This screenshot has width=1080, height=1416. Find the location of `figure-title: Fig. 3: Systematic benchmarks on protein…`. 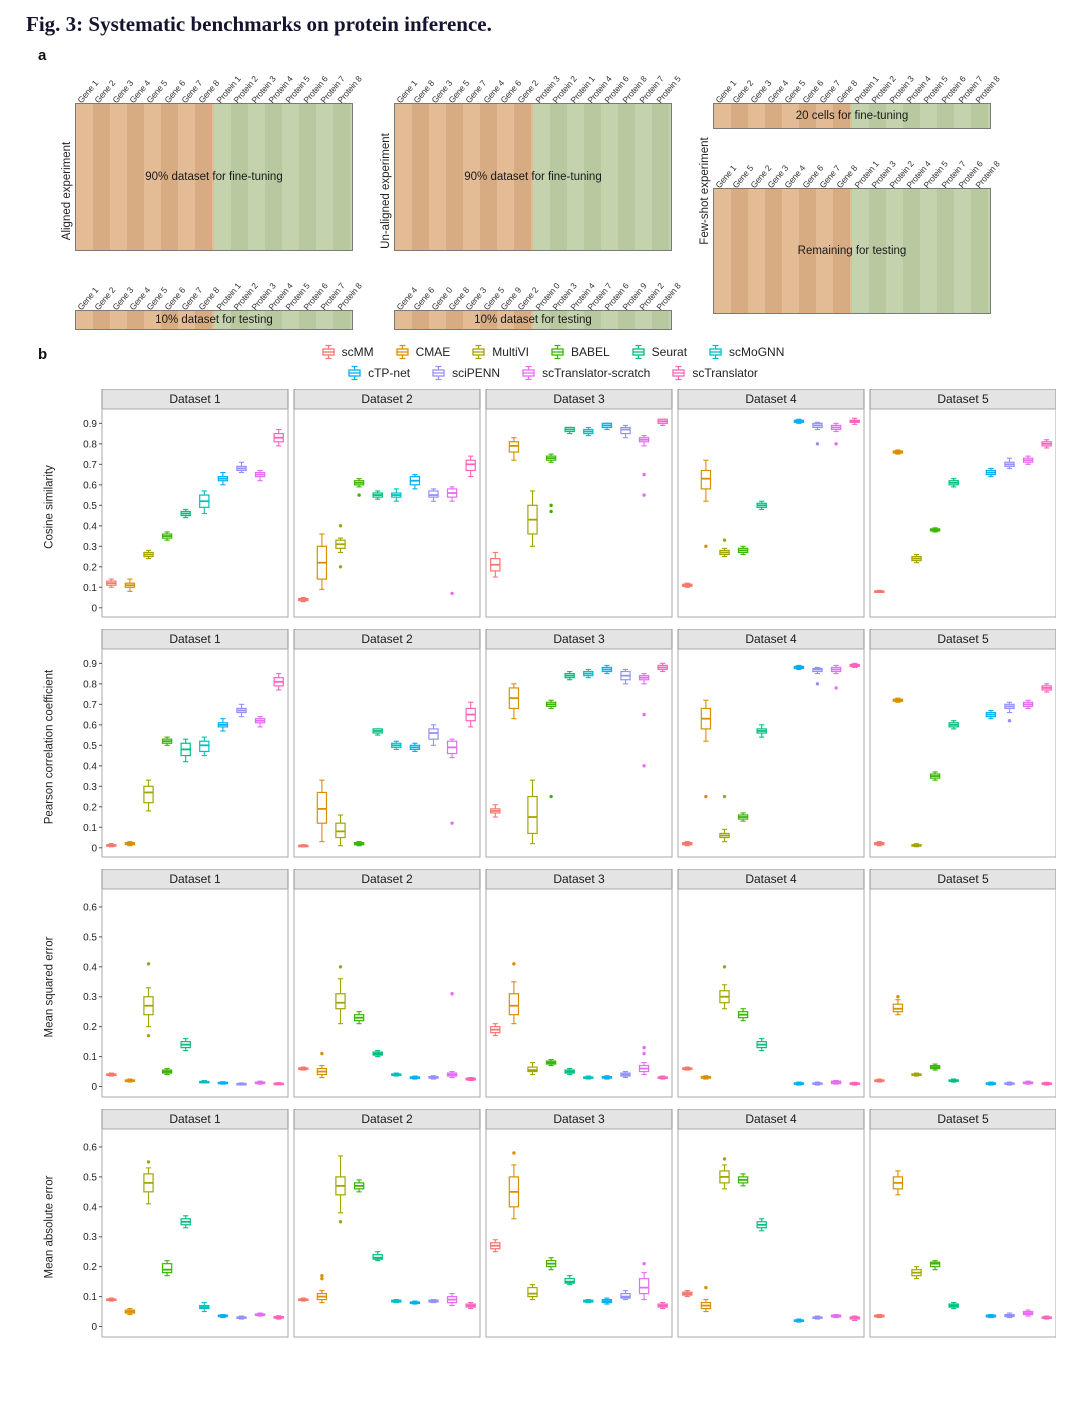

figure-title: Fig. 3: Systematic benchmarks on protein… is located at coordinates (259, 24).